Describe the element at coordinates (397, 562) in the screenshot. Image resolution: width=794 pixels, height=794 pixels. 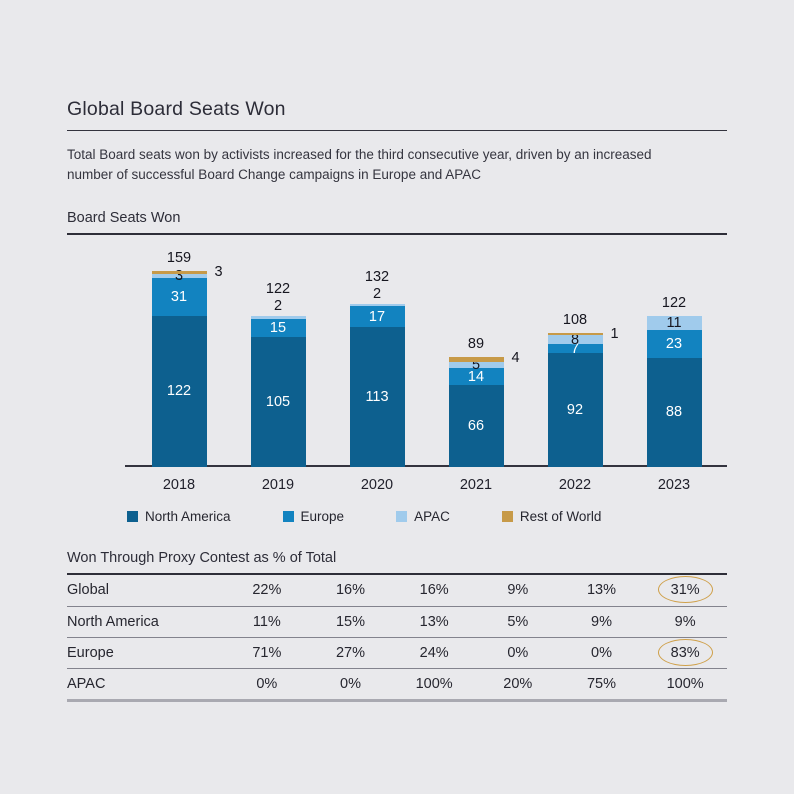
I see `table-section-title: Won Through Proxy Contest as % of Total` at that location.